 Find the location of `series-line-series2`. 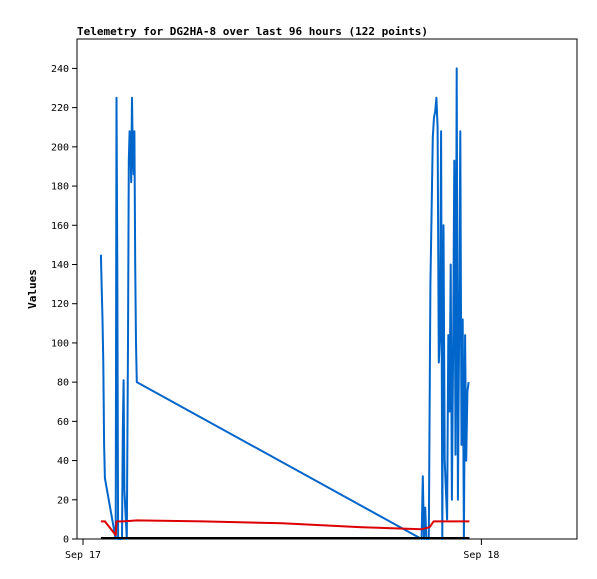

series-line-series2 is located at coordinates (285, 528).